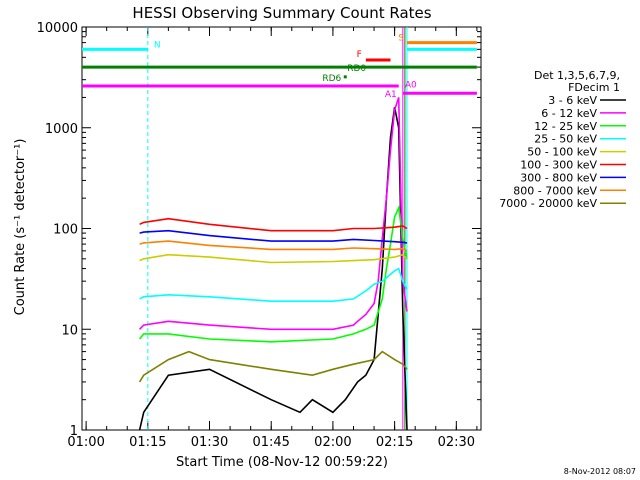 The height and width of the screenshot is (480, 640). Describe the element at coordinates (61, 129) in the screenshot. I see `y-tick-label: 1000` at that location.